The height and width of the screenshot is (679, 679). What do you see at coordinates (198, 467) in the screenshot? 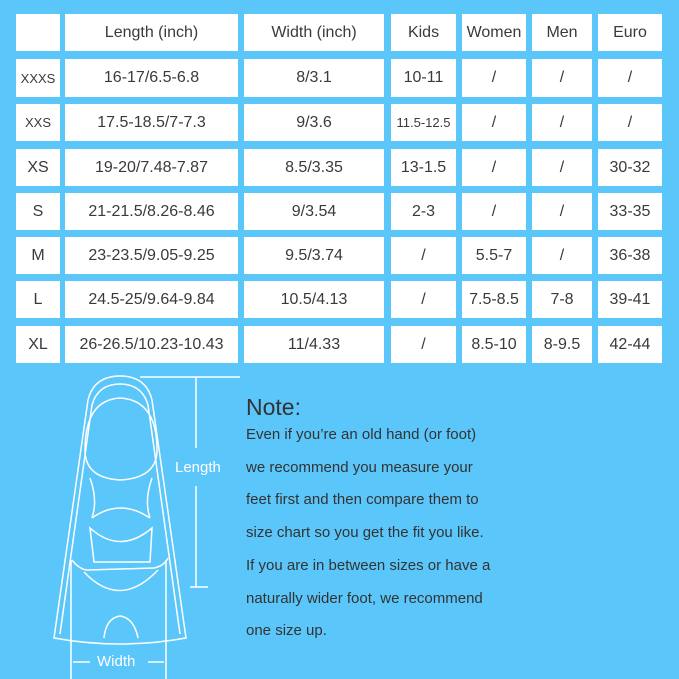
I see `length-label: Length` at bounding box center [198, 467].